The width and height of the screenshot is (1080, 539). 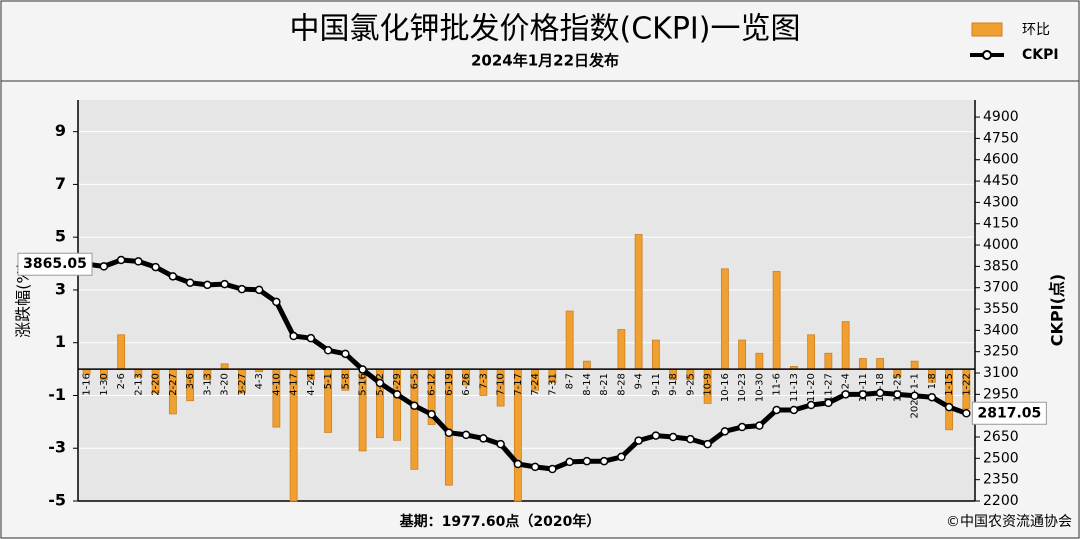 I want to click on x-tick-label: 11-20, so click(x=811, y=387).